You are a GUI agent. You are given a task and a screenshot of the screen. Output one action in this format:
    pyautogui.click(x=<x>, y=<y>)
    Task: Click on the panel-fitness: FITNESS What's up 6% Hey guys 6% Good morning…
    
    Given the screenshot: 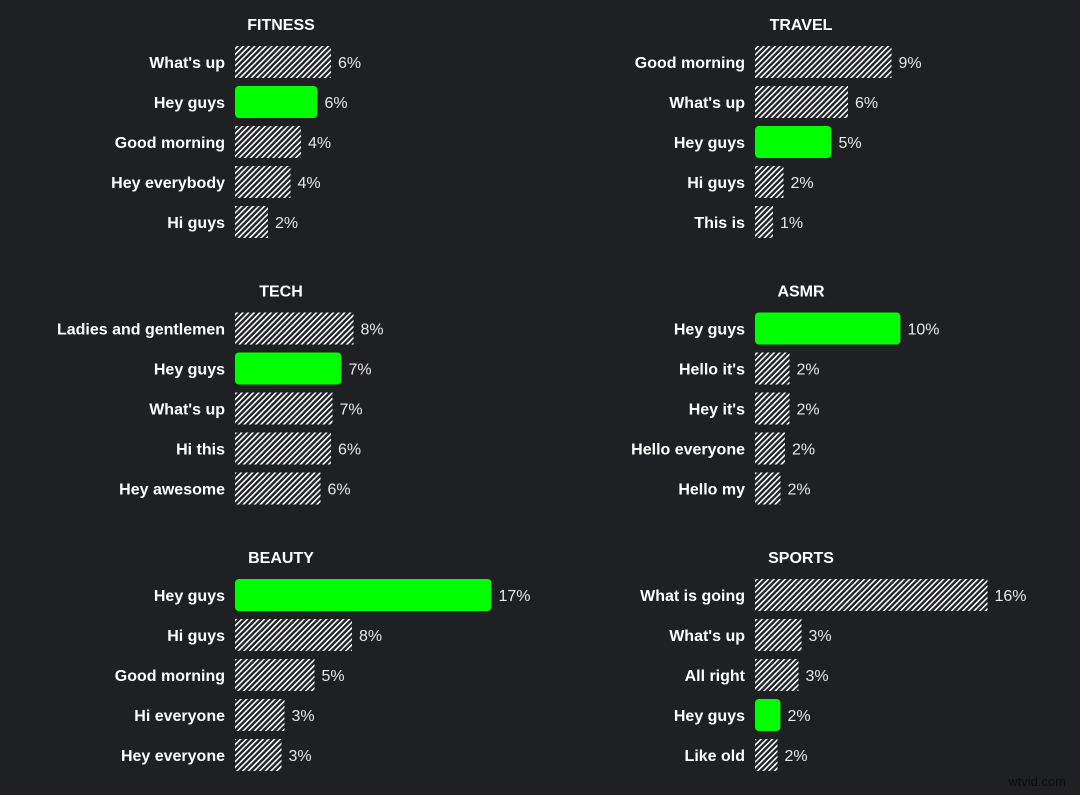 What is the action you would take?
    pyautogui.click(x=236, y=127)
    